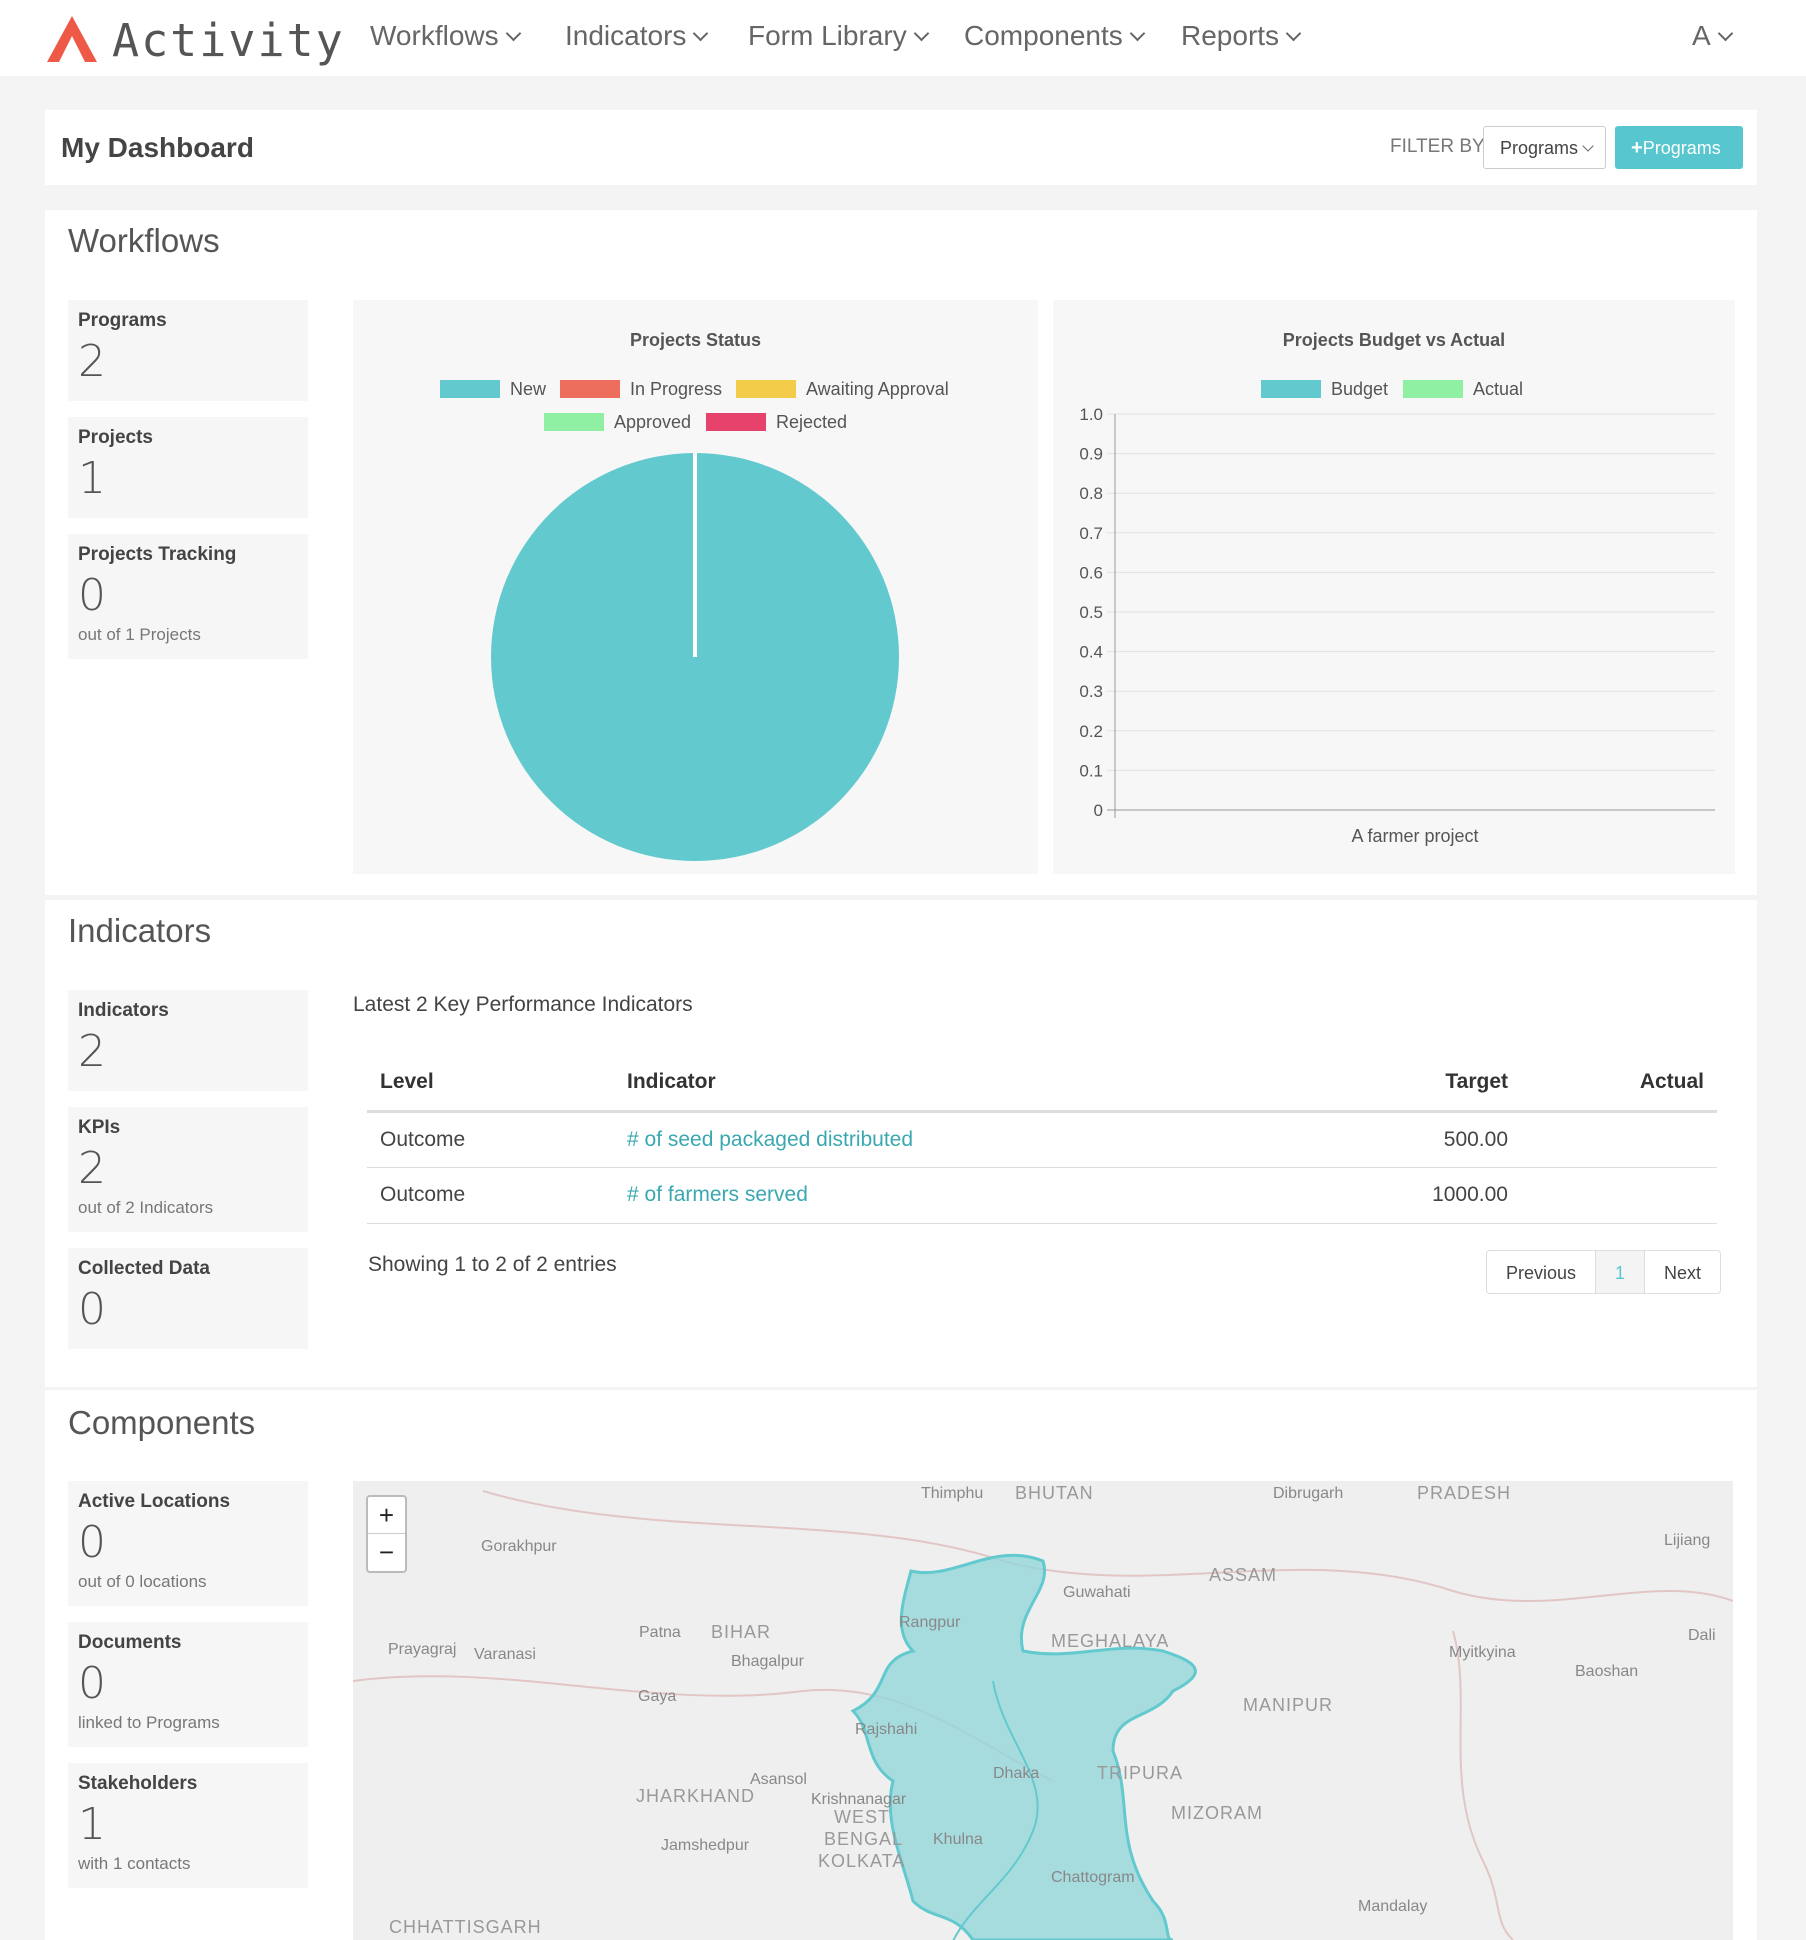 This screenshot has height=1940, width=1806. I want to click on map-label: Rajshahi, so click(886, 1729).